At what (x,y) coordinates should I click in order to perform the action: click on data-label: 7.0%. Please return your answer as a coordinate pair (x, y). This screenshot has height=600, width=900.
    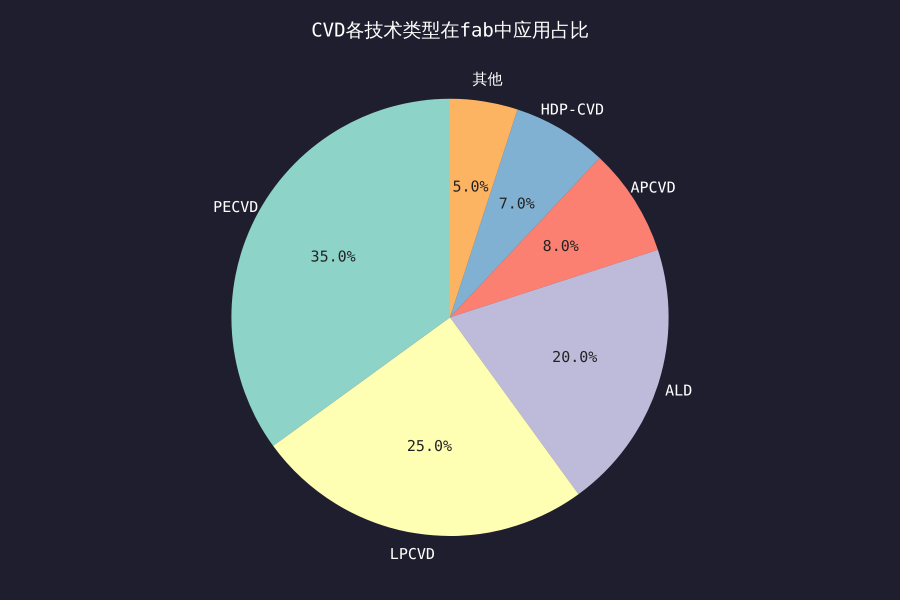
    Looking at the image, I should click on (516, 203).